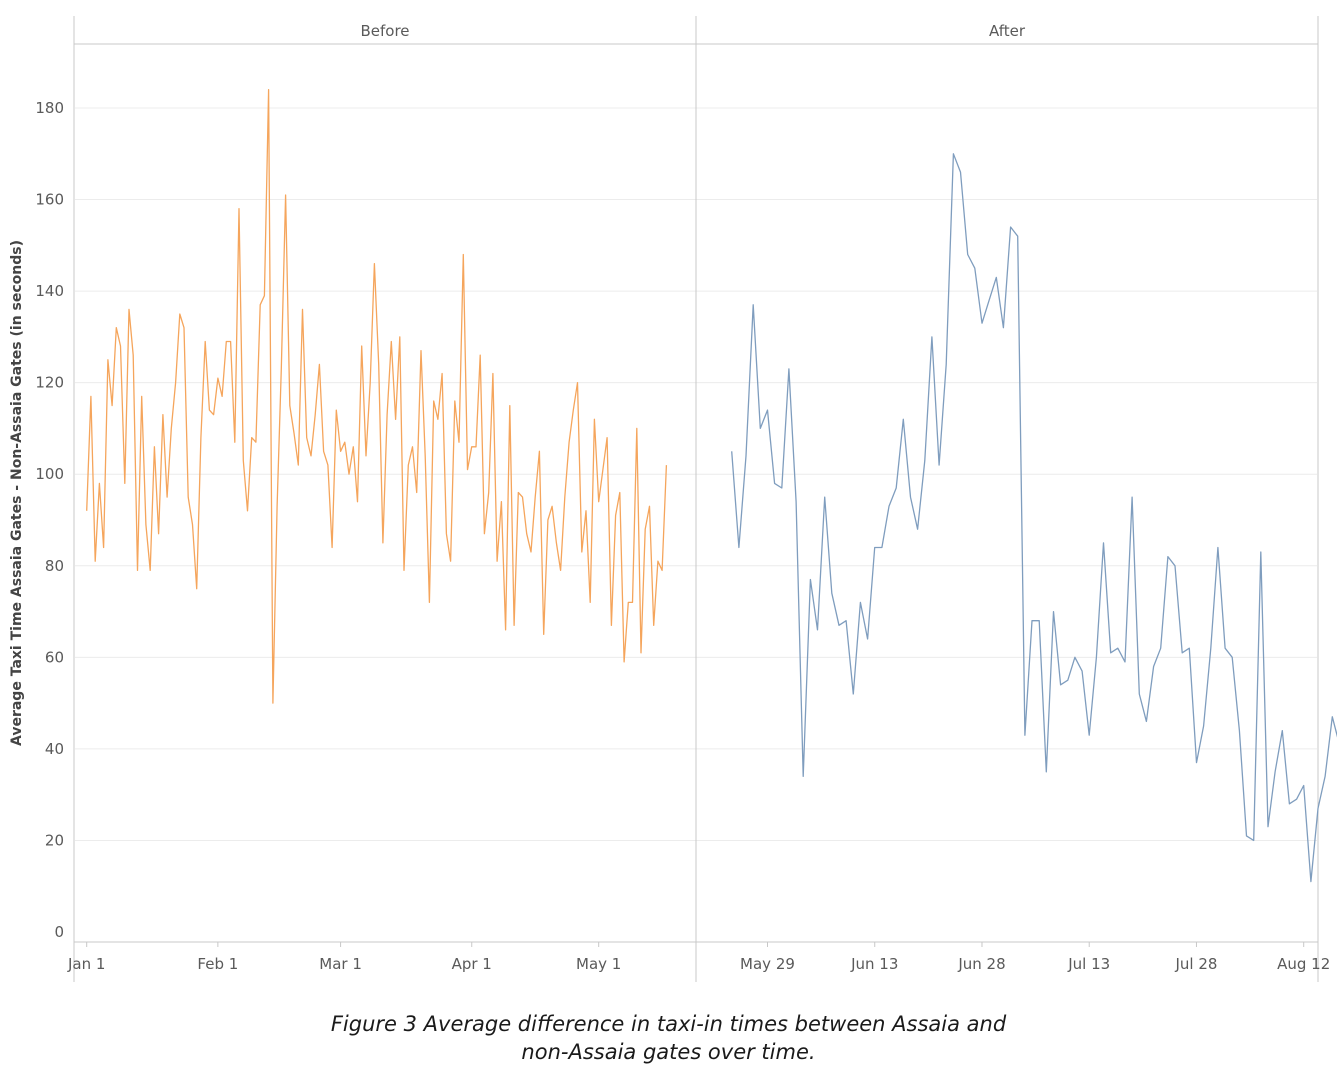 The width and height of the screenshot is (1337, 1078). Describe the element at coordinates (767, 964) in the screenshot. I see `x-tick-label: May 29` at that location.